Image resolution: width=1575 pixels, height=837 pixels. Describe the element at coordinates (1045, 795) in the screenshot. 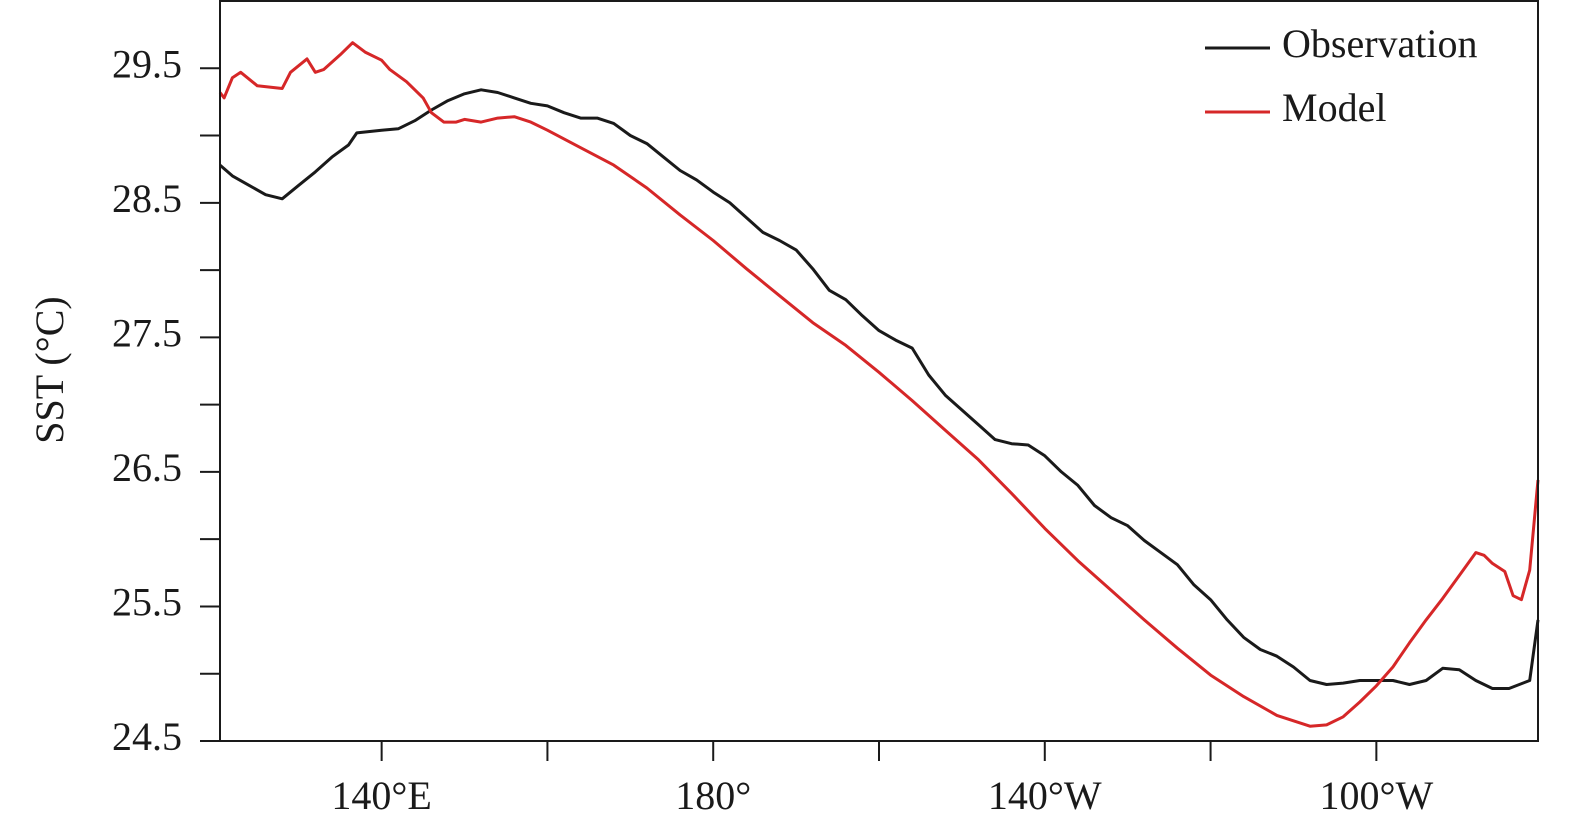

I see `x-tick-label: 140°W` at that location.